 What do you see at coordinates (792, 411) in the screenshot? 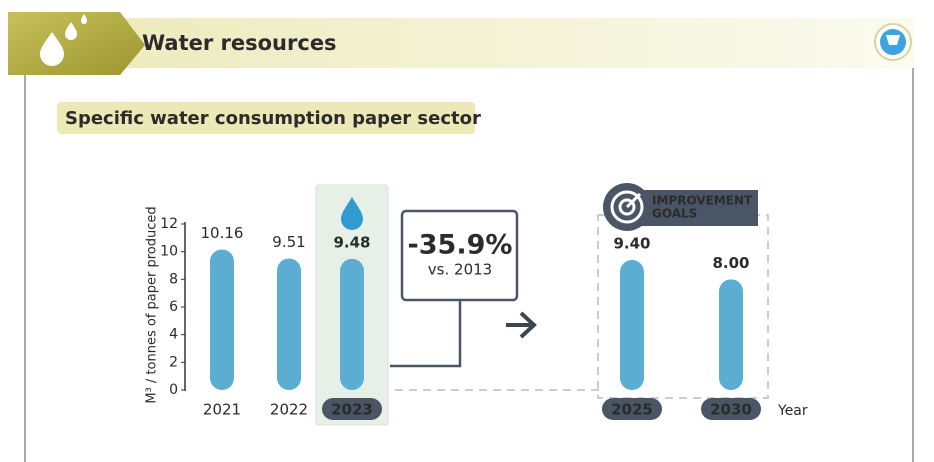
I see `x-axis-label: Year` at bounding box center [792, 411].